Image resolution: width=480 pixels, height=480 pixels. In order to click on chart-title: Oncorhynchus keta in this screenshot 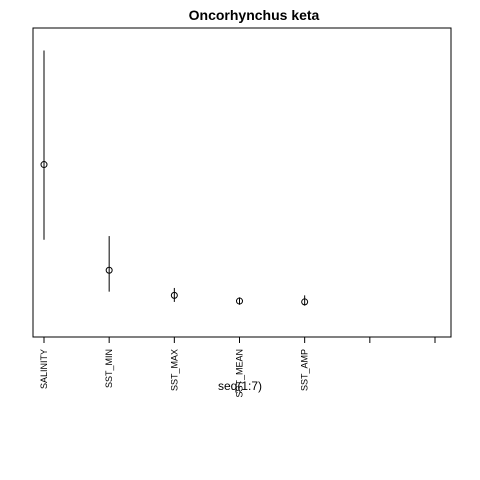, I will do `click(254, 15)`.